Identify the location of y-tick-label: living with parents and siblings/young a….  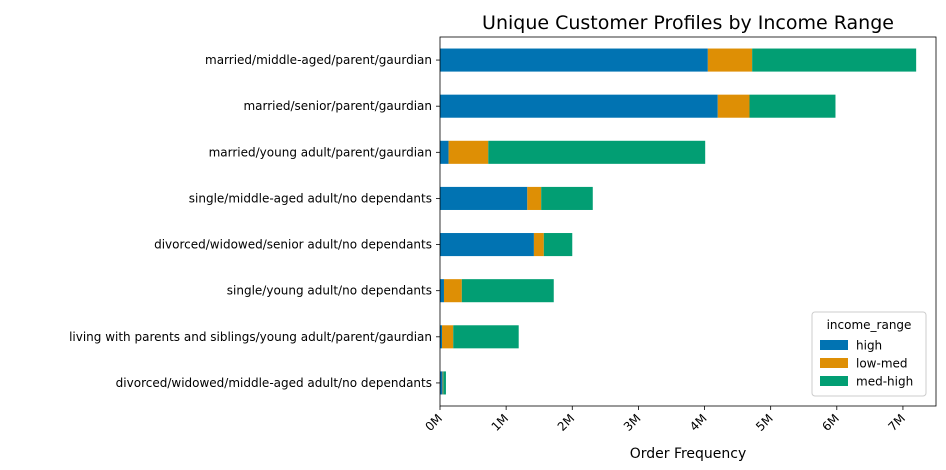
(250, 337).